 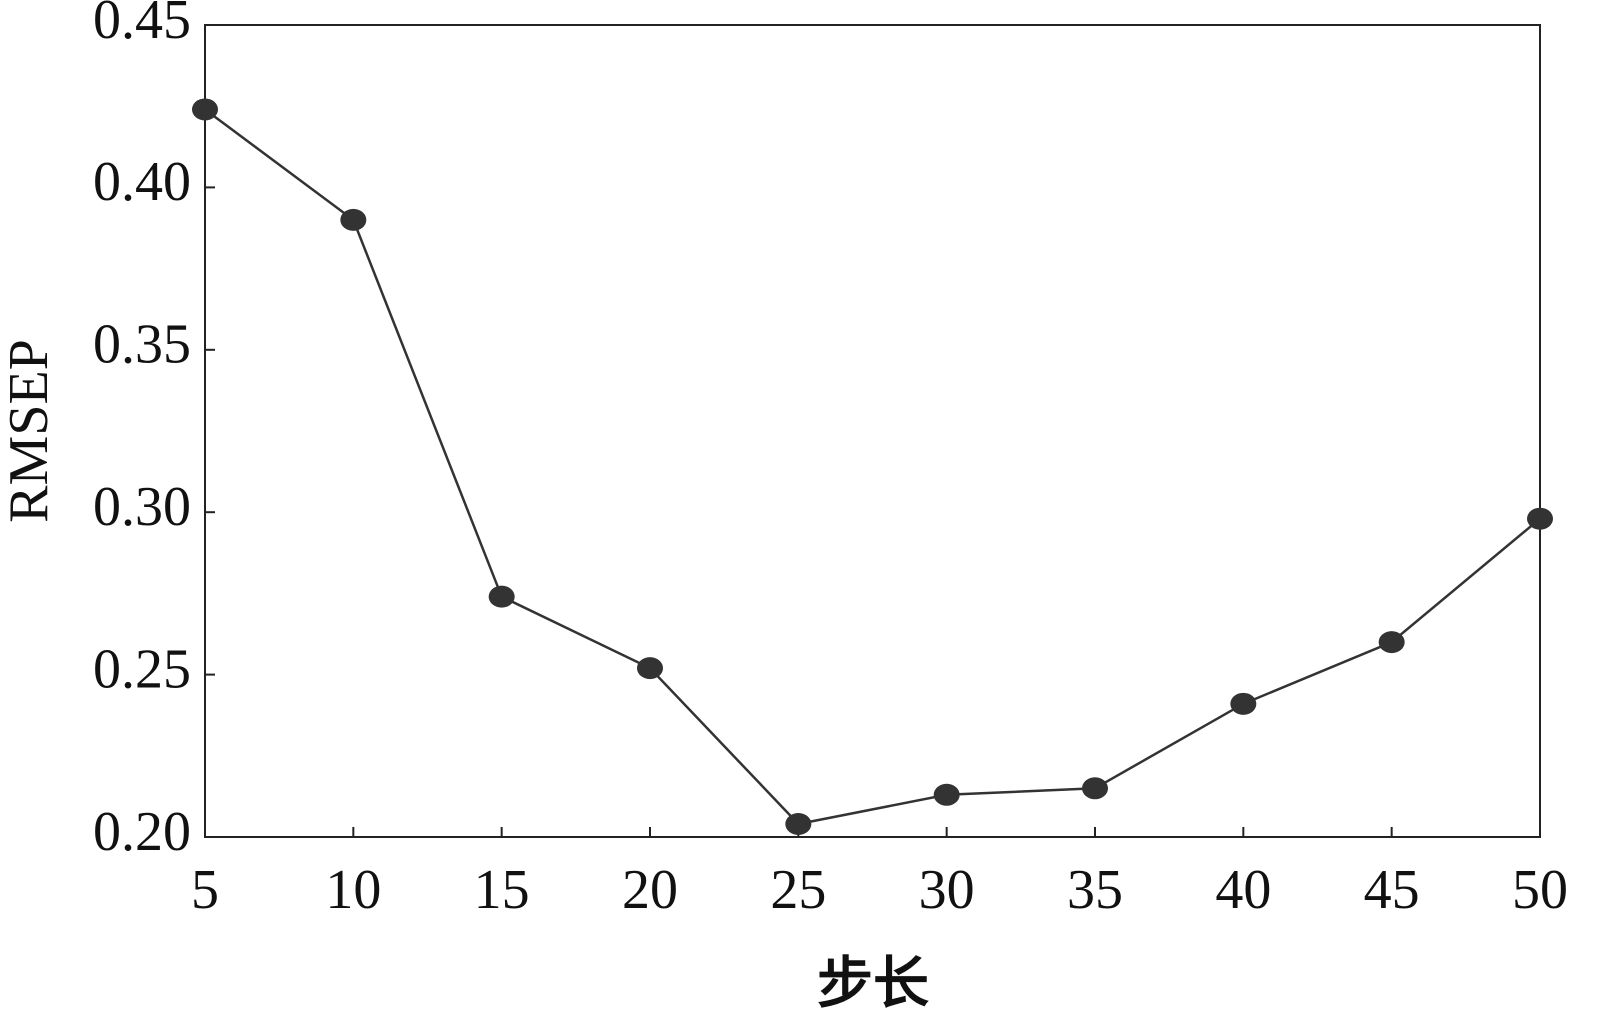 What do you see at coordinates (1540, 890) in the screenshot?
I see `x-tick-label: 50` at bounding box center [1540, 890].